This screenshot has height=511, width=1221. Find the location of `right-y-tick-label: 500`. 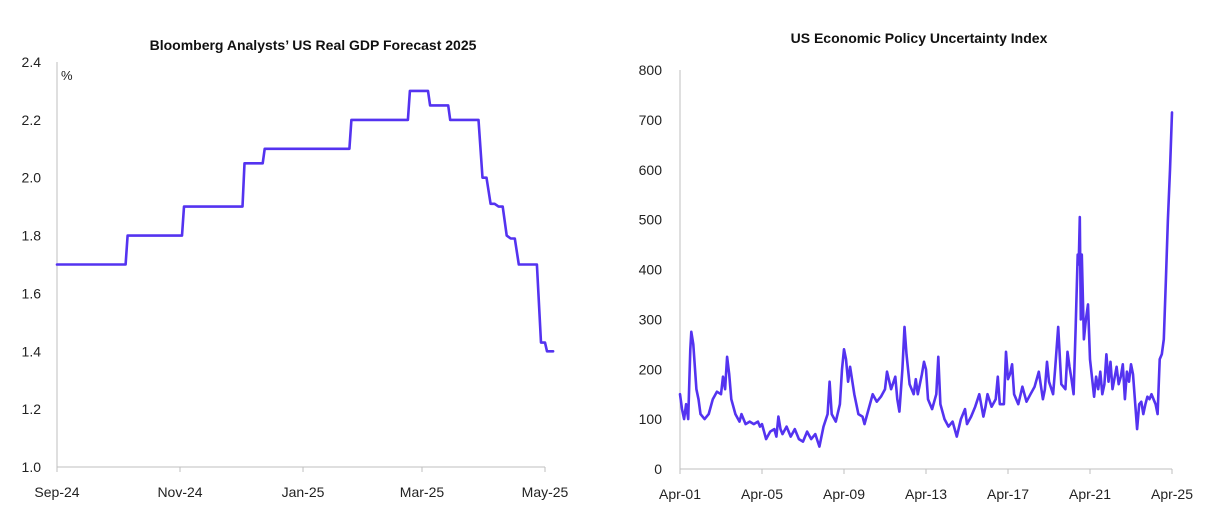

right-y-tick-label: 500 is located at coordinates (651, 220).